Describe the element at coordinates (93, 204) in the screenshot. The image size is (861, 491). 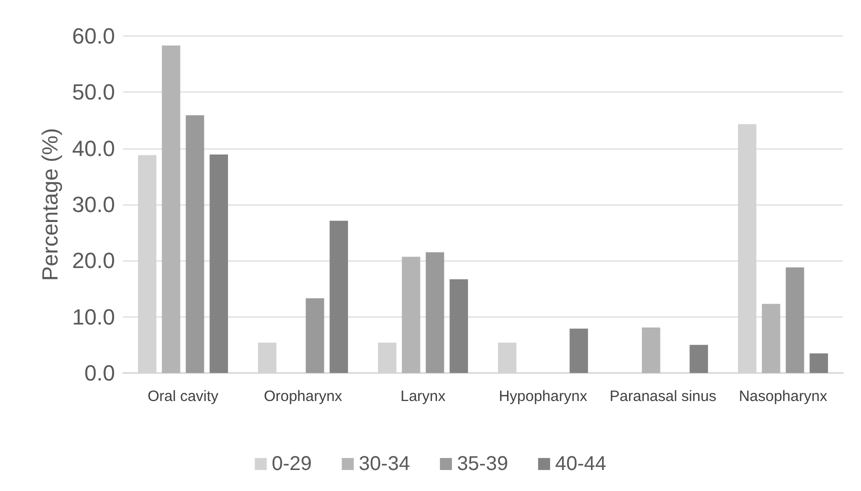
I see `y-tick-label: 30.0` at that location.